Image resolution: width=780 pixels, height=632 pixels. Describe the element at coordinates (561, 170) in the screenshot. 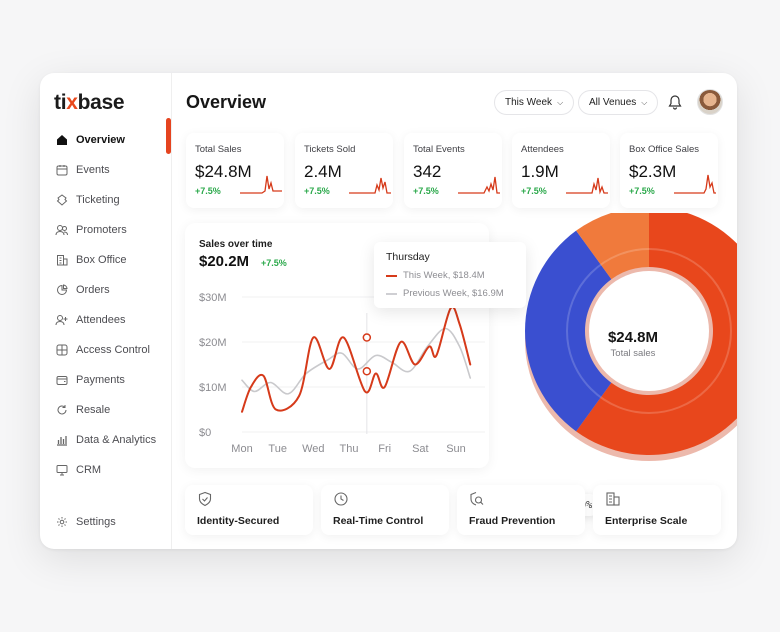

I see `kpi-card-attendees: Attendees 1.9M +7.5%` at that location.